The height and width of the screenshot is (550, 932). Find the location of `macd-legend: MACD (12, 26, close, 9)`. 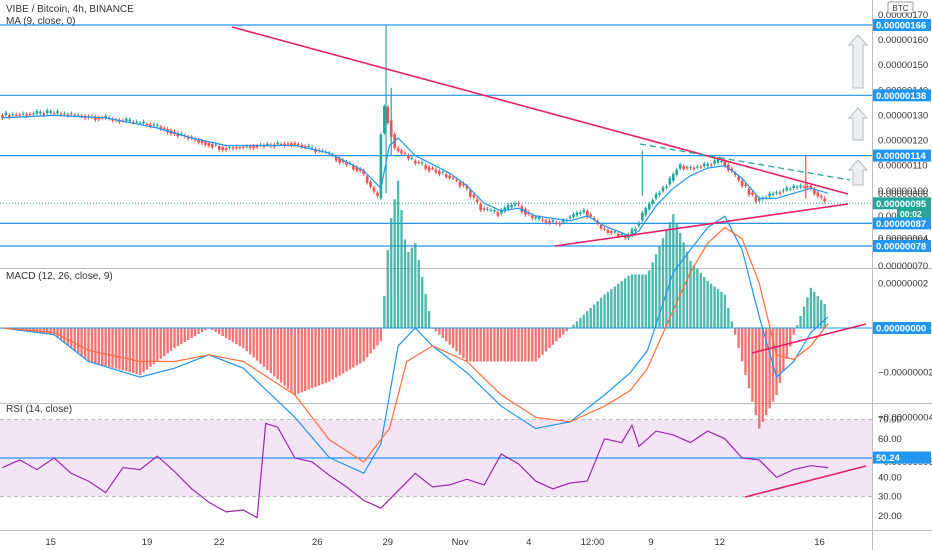

macd-legend: MACD (12, 26, close, 9) is located at coordinates (59, 276).